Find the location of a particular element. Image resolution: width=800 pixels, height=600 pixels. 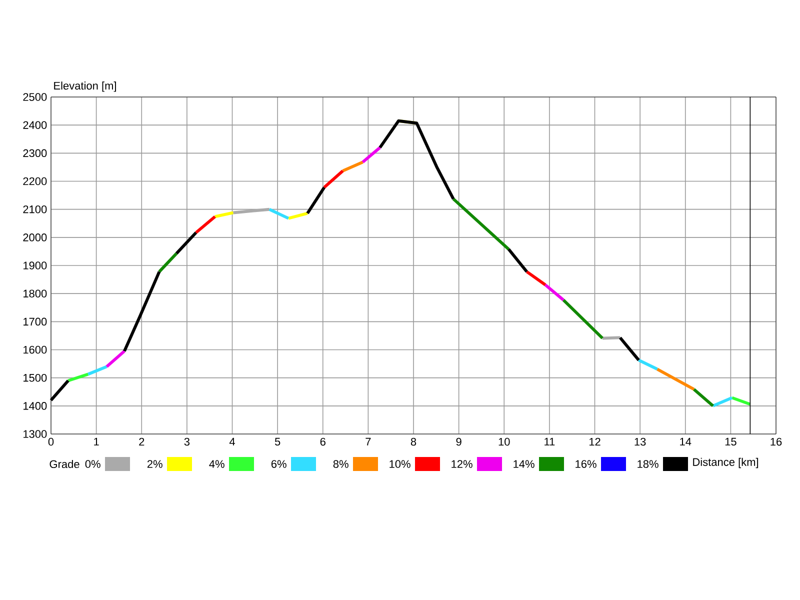

text: 10% is located at coordinates (400, 464).